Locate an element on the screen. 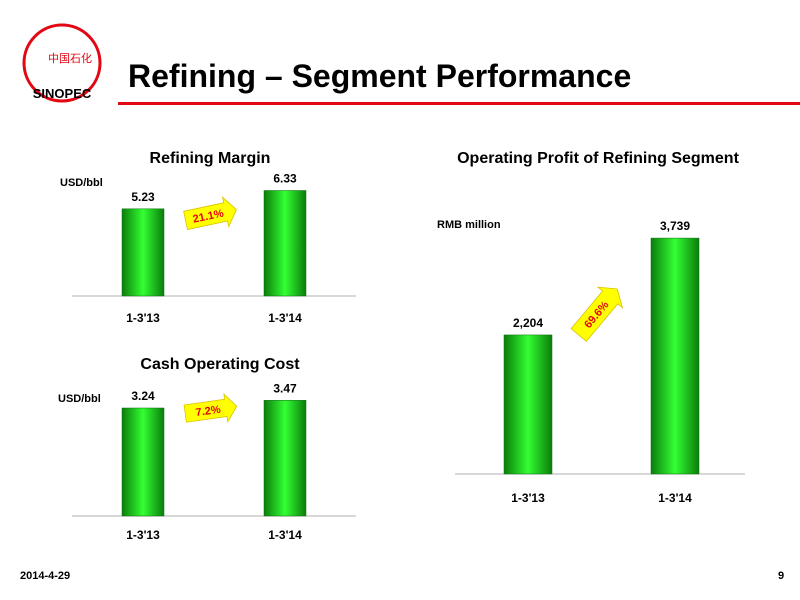  growth-arrow-operating_profit: 69.6% is located at coordinates (597, 314).